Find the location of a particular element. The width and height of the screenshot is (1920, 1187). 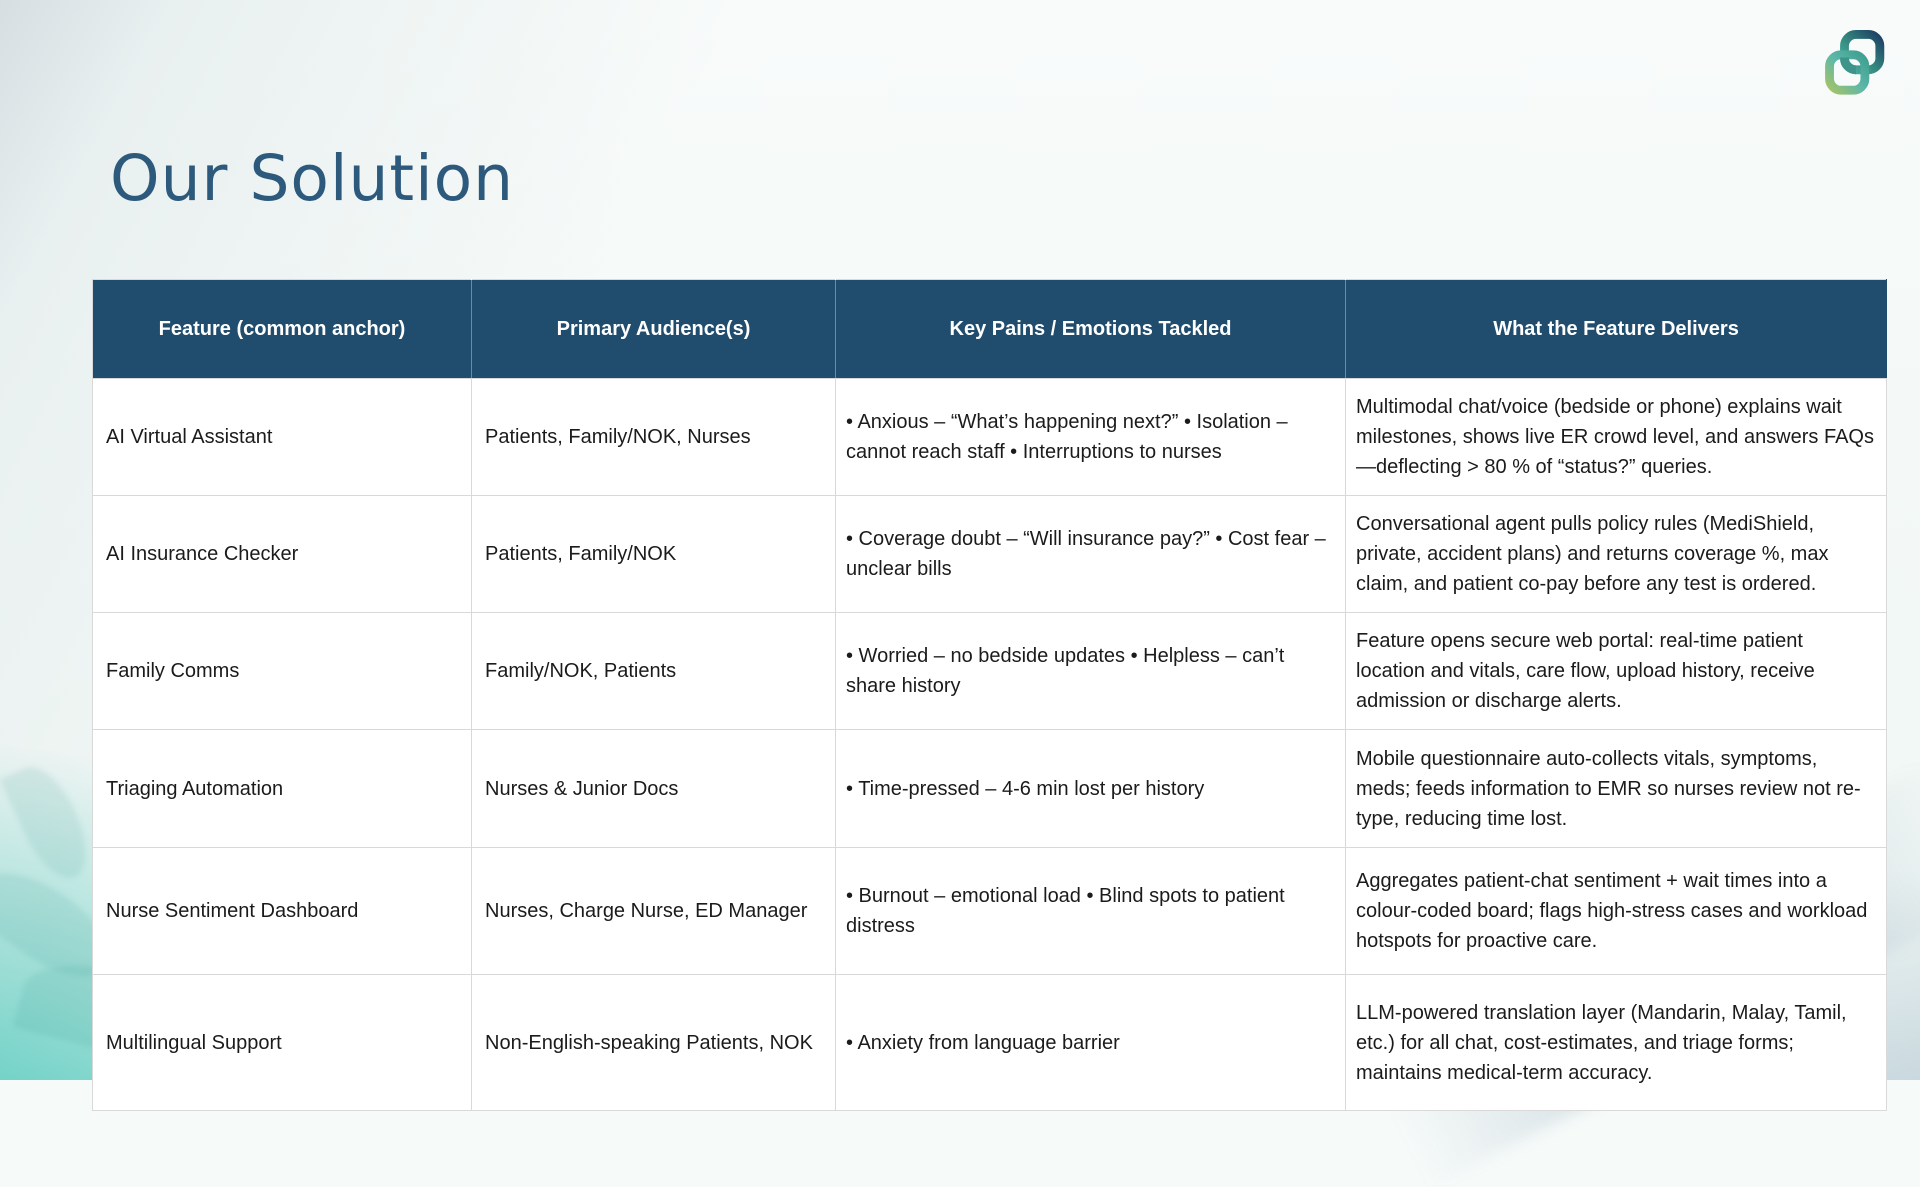

cell-feature: Triaging Automation is located at coordinates (282, 788).